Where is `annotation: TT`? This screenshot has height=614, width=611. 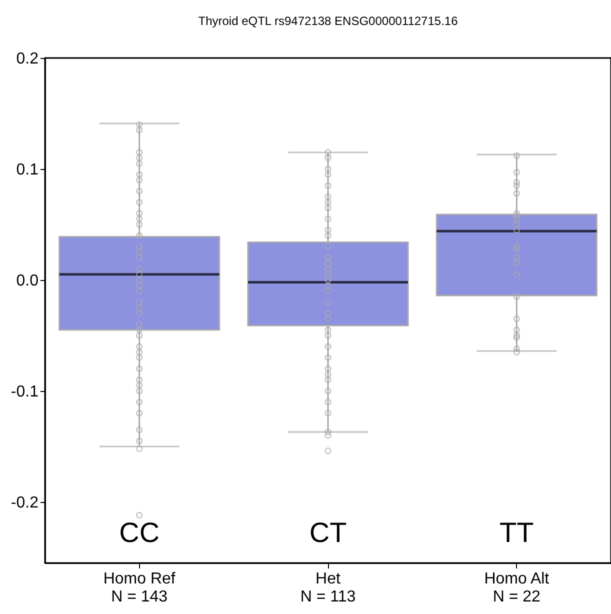 annotation: TT is located at coordinates (517, 532).